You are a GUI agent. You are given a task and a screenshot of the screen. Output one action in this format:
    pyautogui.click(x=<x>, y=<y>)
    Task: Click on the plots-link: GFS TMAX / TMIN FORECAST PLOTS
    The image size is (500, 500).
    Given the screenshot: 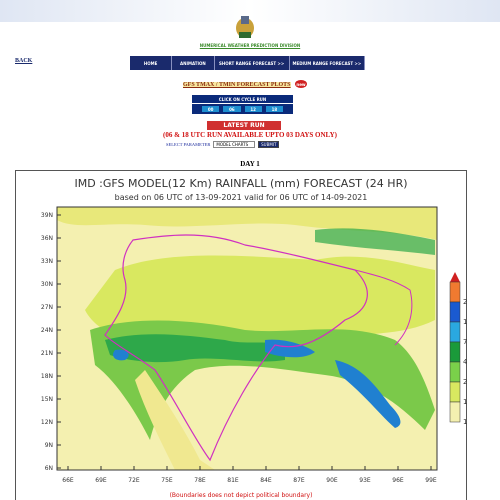 What is the action you would take?
    pyautogui.click(x=237, y=85)
    